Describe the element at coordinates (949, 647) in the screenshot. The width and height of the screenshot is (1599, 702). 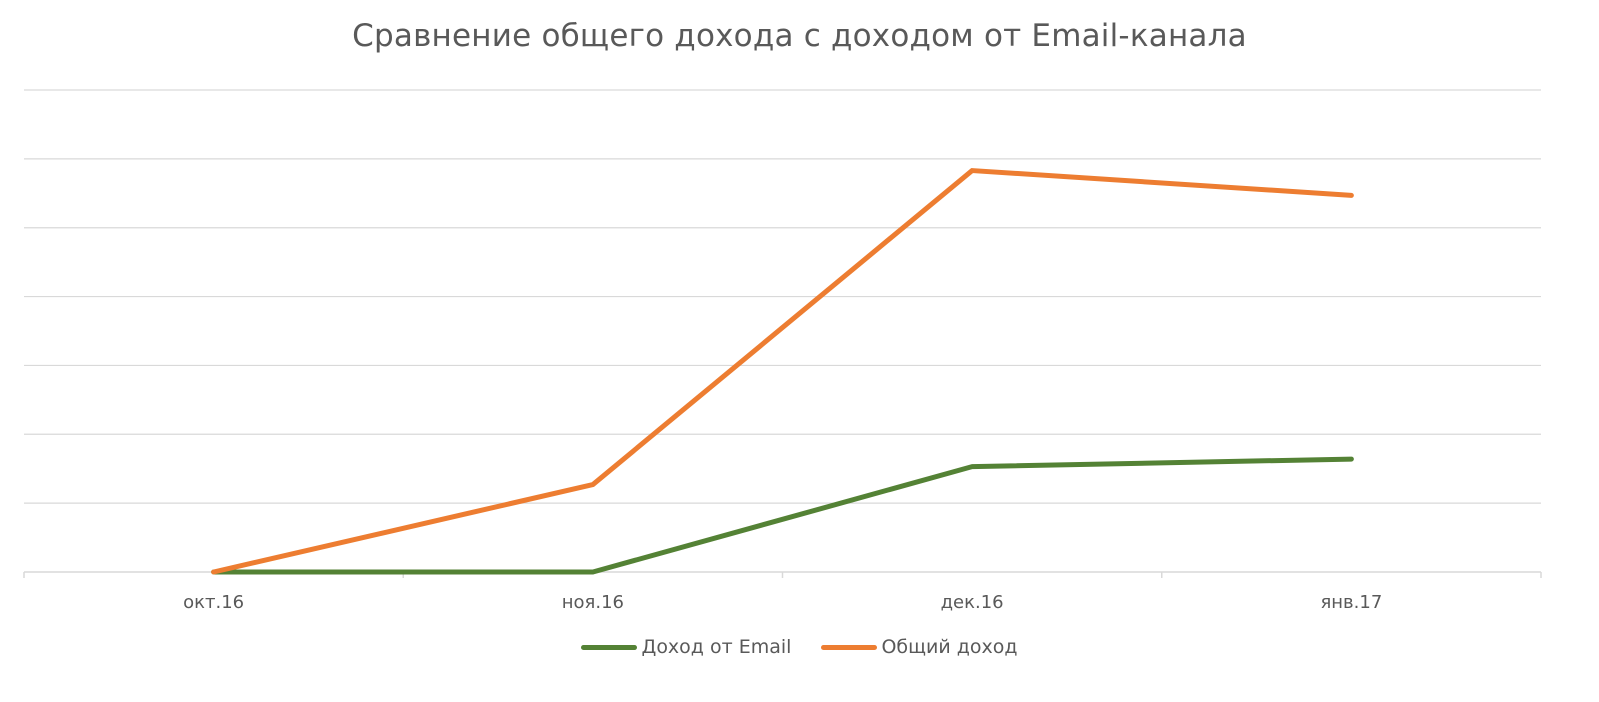
I see `legend-label: Общий доход` at that location.